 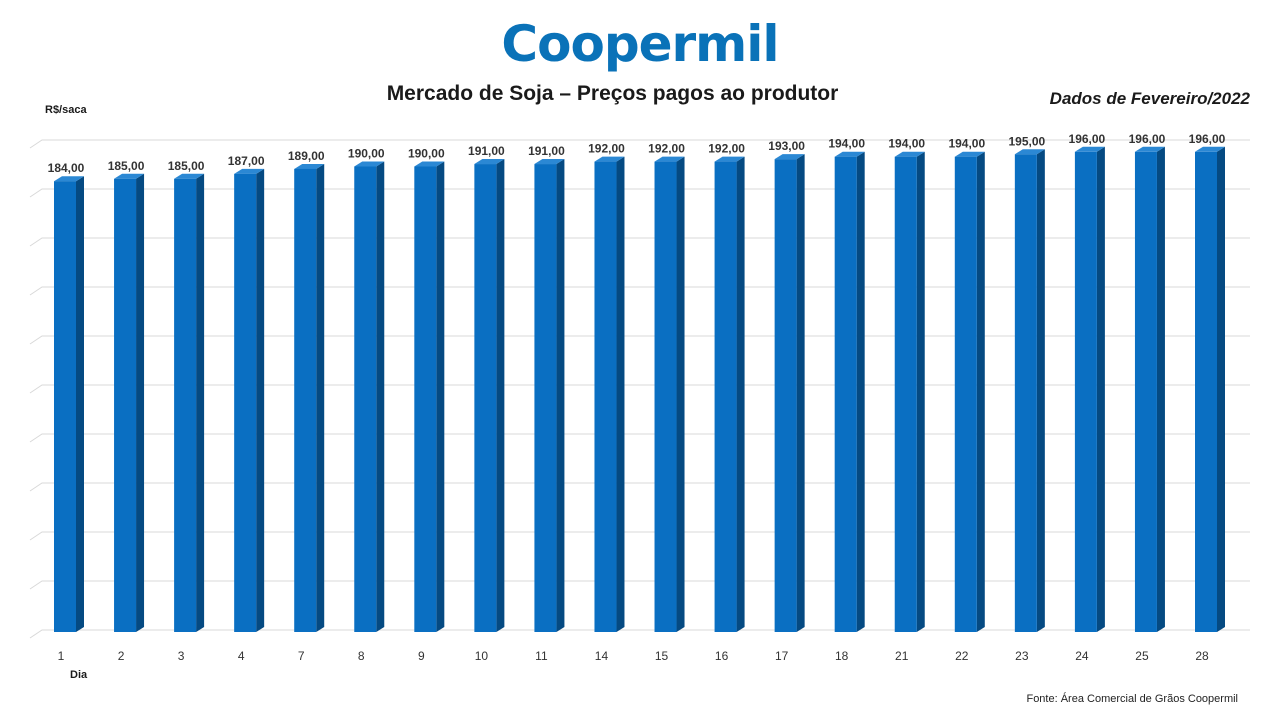 I want to click on x-tick-label-16: 16, so click(x=722, y=656).